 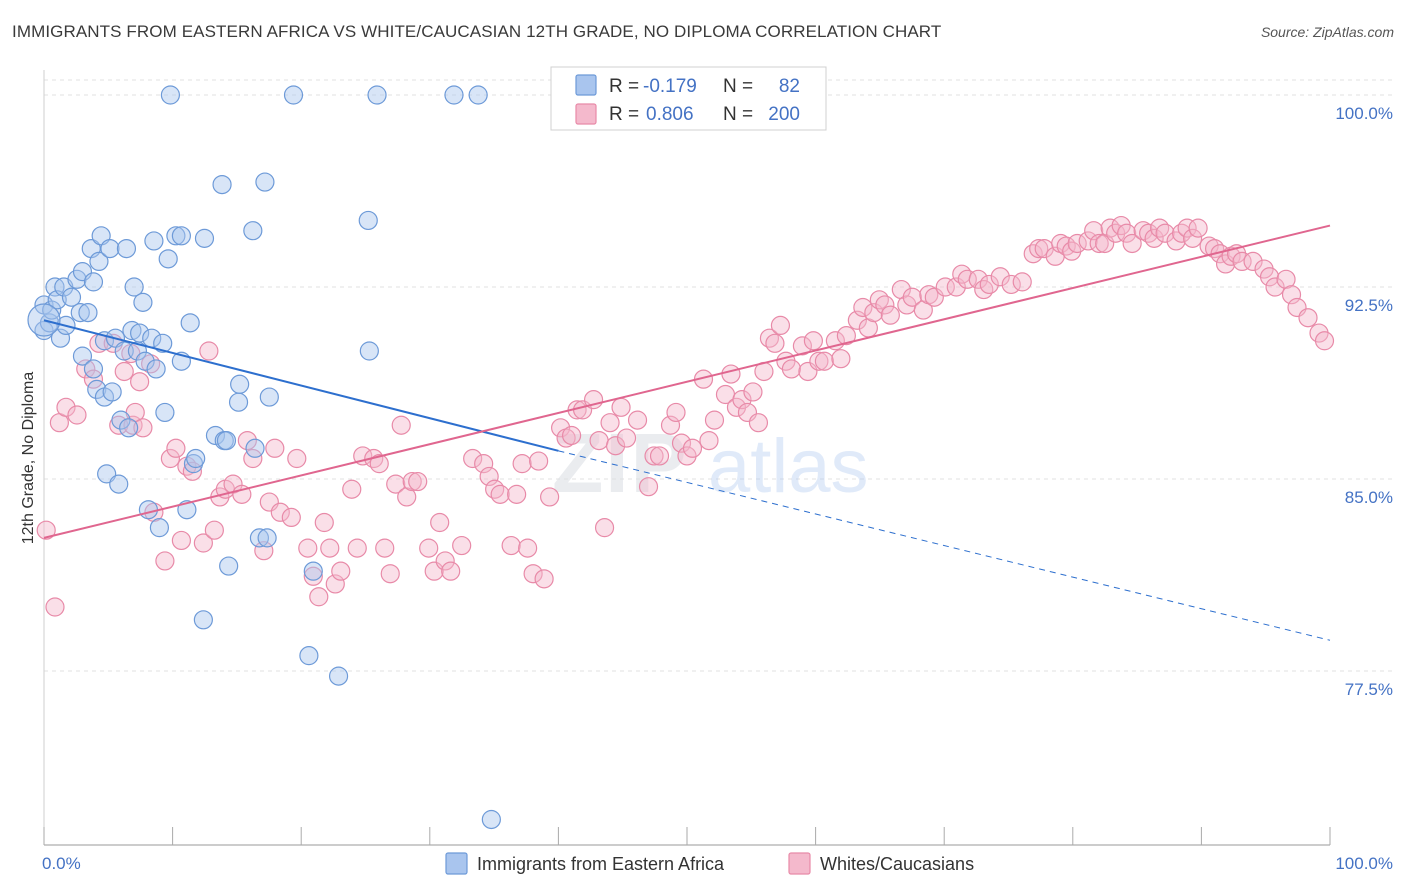 What do you see at coordinates (784, 114) in the screenshot?
I see `legend-n-value-2: 200` at bounding box center [784, 114].